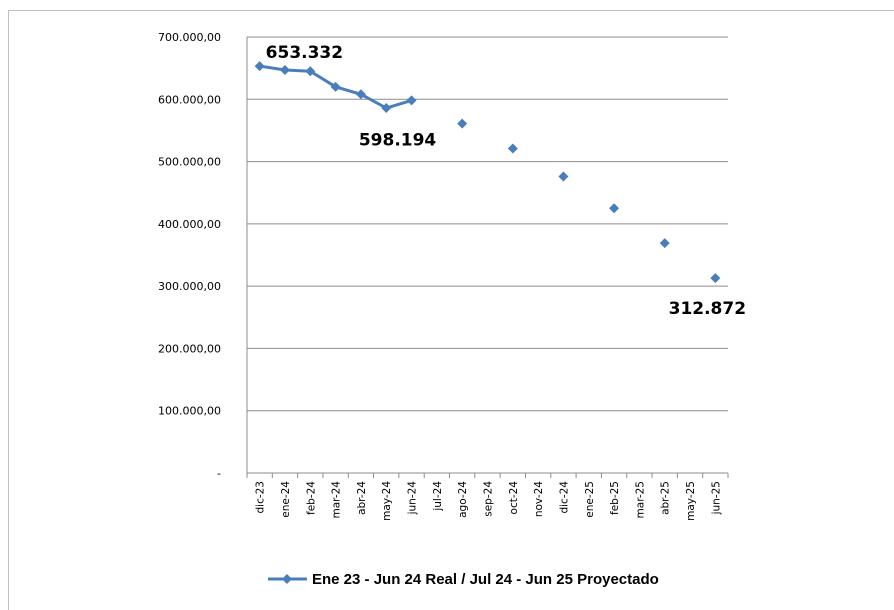  What do you see at coordinates (189, 162) in the screenshot?
I see `y-tick-label: 500.000,00` at bounding box center [189, 162].